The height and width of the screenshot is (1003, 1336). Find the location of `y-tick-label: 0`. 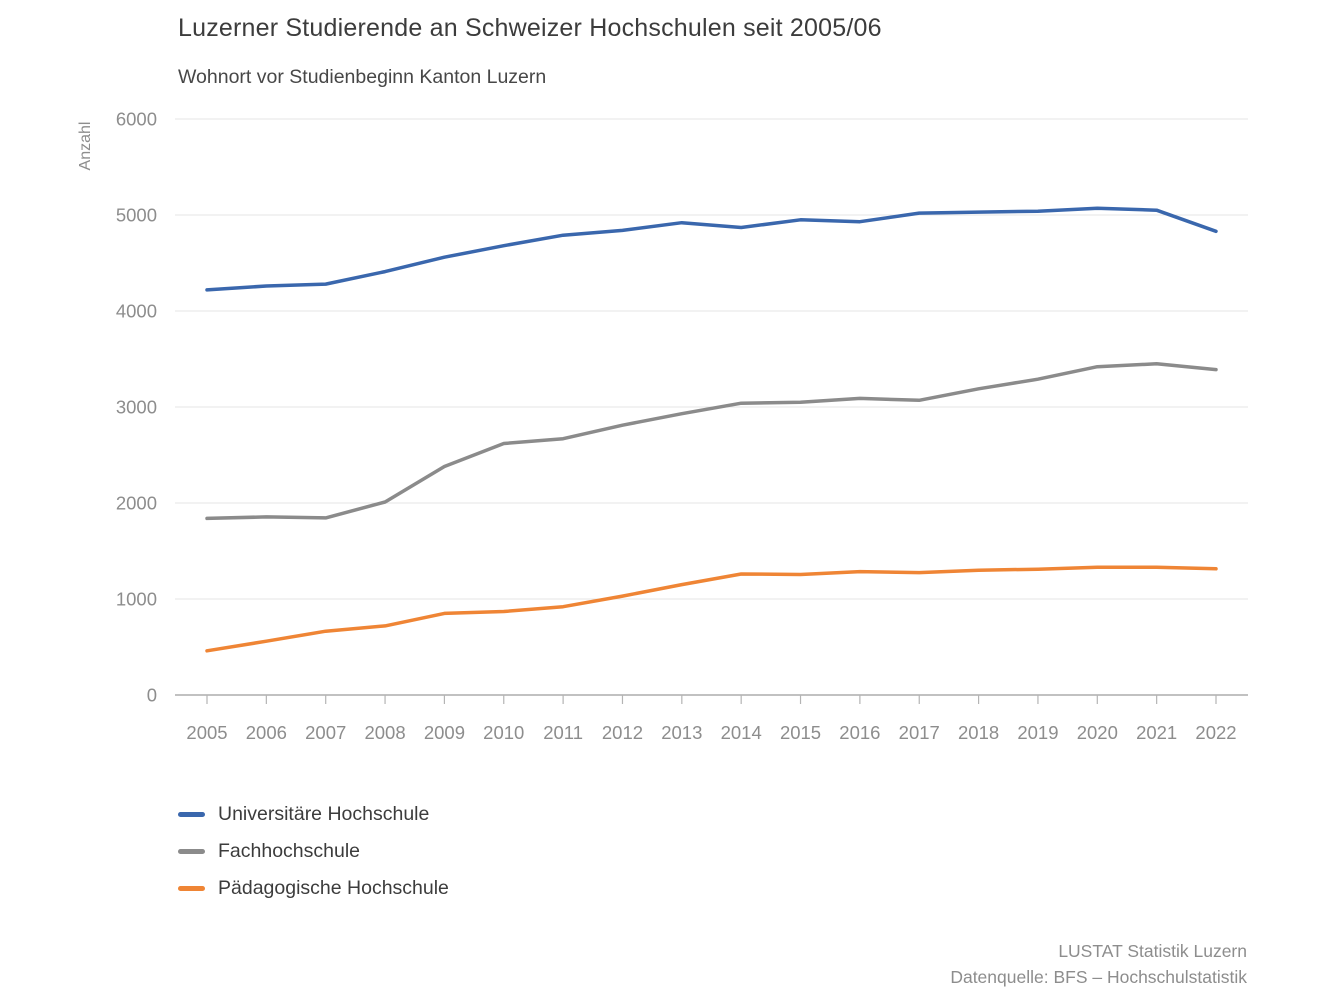

y-tick-label: 0 is located at coordinates (152, 695).